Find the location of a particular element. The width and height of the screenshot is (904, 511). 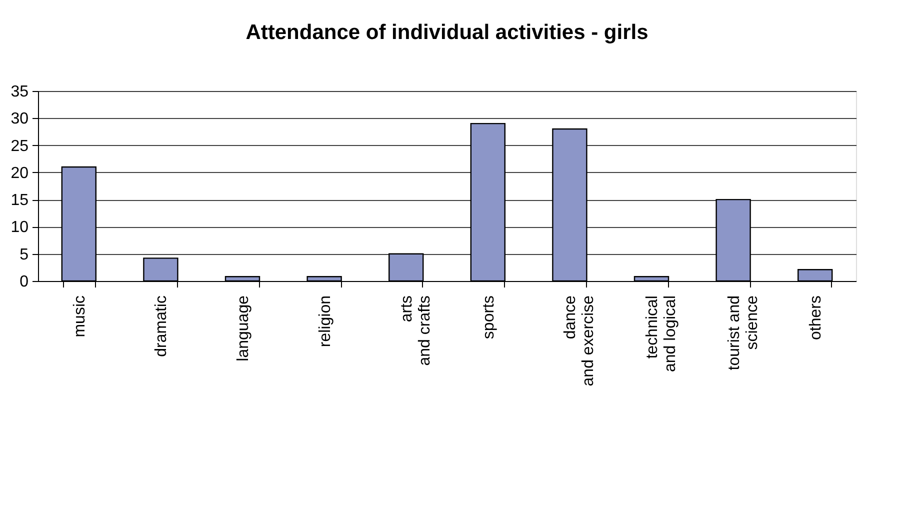

y-tick-label: 10 is located at coordinates (19, 227).